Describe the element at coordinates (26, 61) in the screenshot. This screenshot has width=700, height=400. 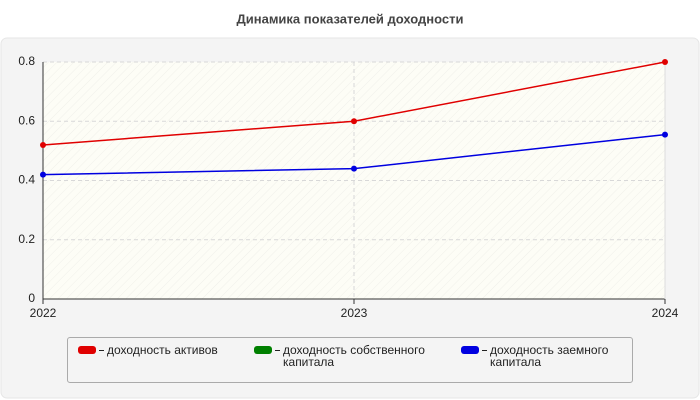
I see `y-tick-label: 0.8` at that location.